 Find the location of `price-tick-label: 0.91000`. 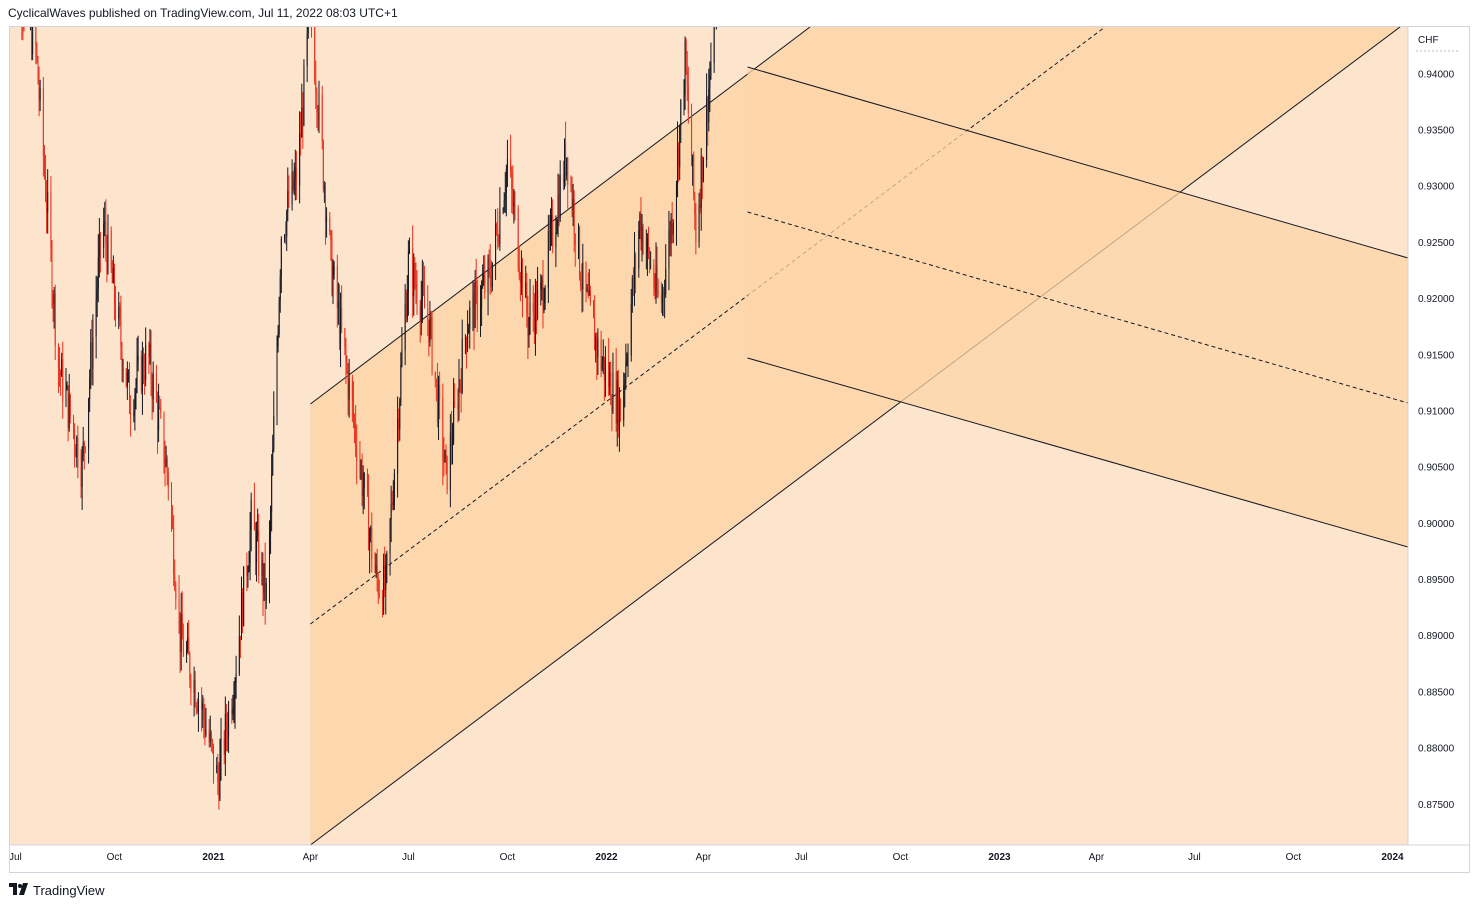

price-tick-label: 0.91000 is located at coordinates (1436, 411).